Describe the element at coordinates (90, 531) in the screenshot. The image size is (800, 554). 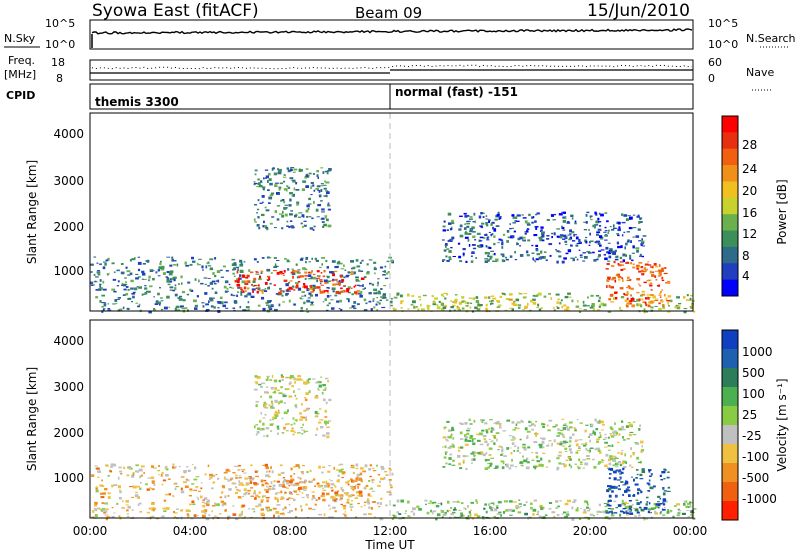
I see `xtick-0000: 00:00` at that location.